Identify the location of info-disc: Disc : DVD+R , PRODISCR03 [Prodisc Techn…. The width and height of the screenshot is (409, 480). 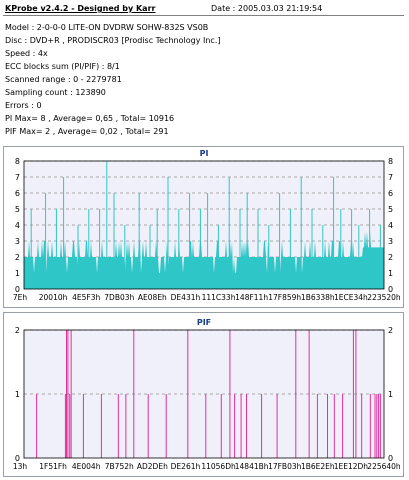
(113, 40).